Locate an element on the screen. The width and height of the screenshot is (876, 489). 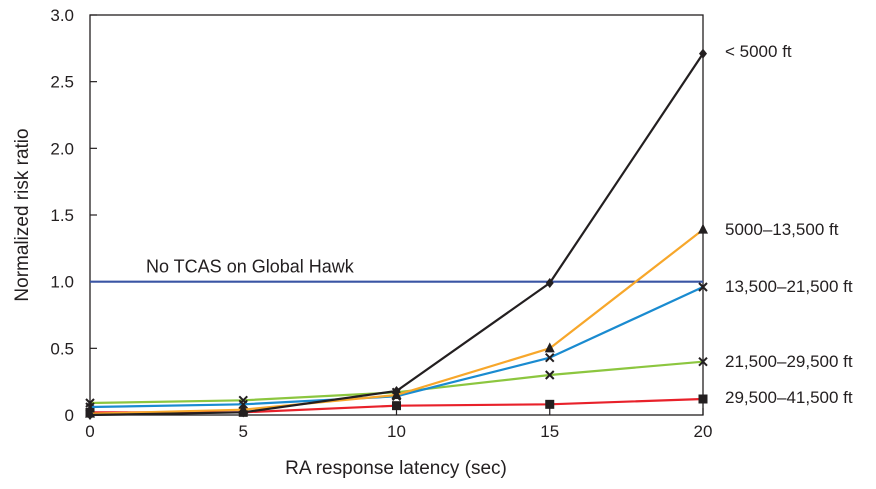
x-tick-label: 10 is located at coordinates (396, 431).